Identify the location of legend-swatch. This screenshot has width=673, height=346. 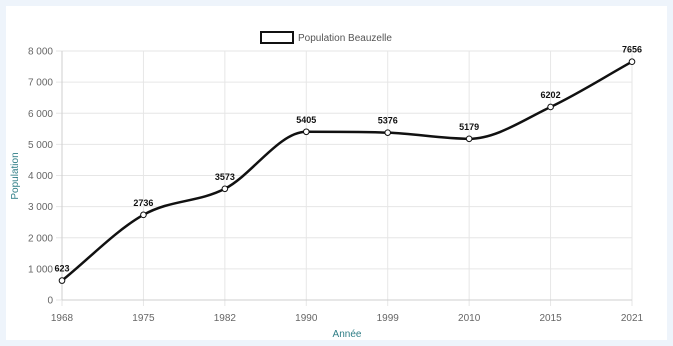
(277, 37).